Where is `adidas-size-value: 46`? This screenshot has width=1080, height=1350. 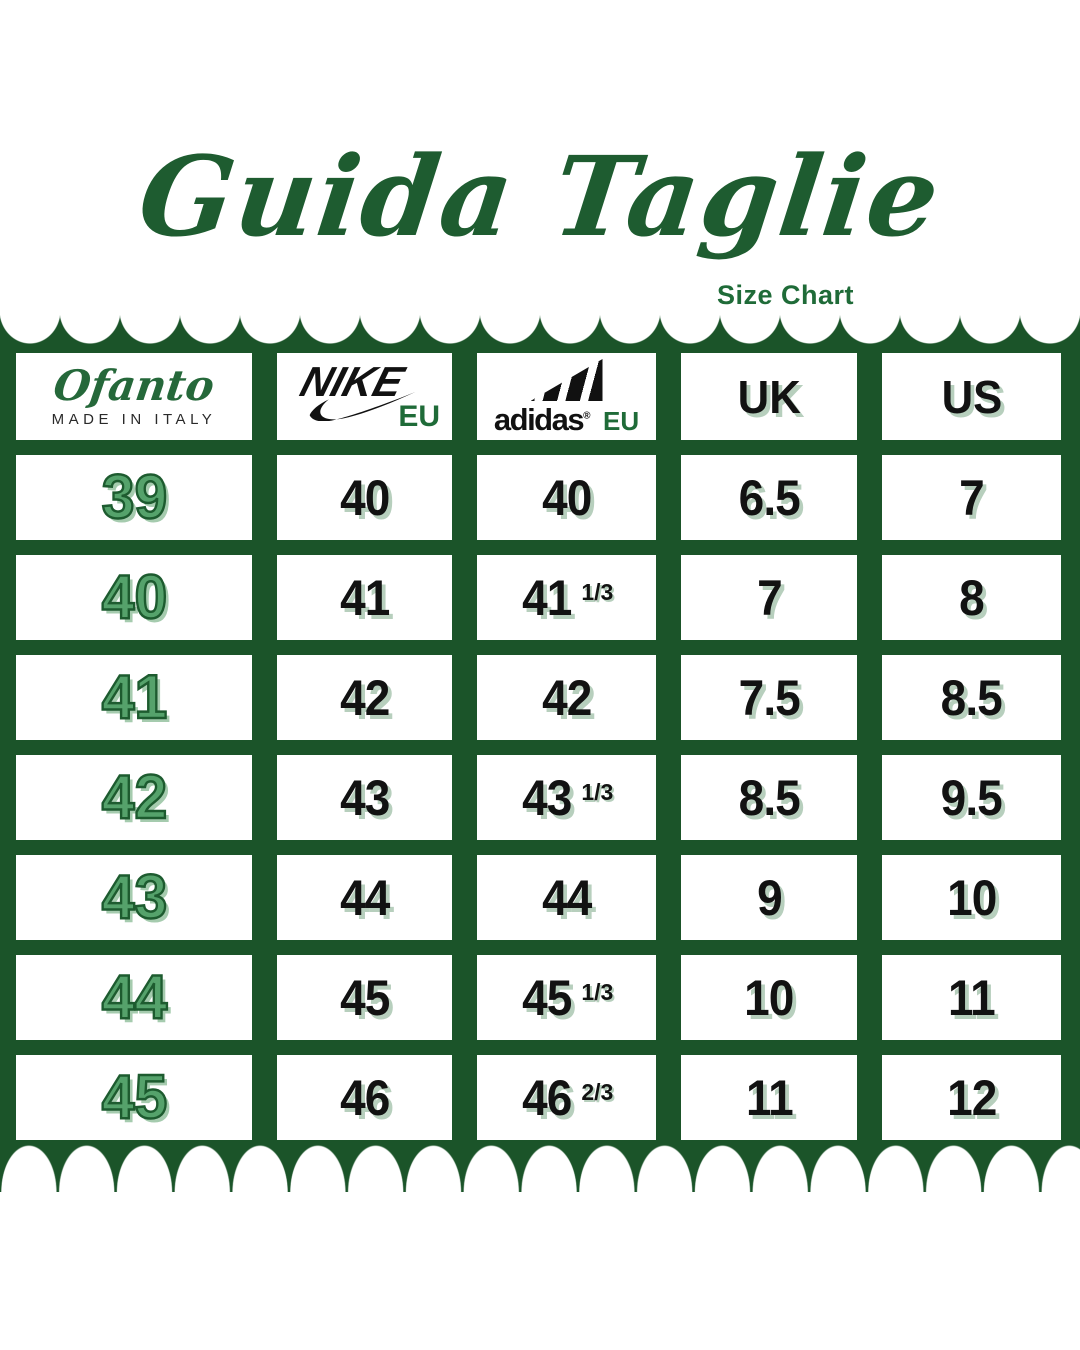
adidas-size-value: 46 is located at coordinates (546, 1097).